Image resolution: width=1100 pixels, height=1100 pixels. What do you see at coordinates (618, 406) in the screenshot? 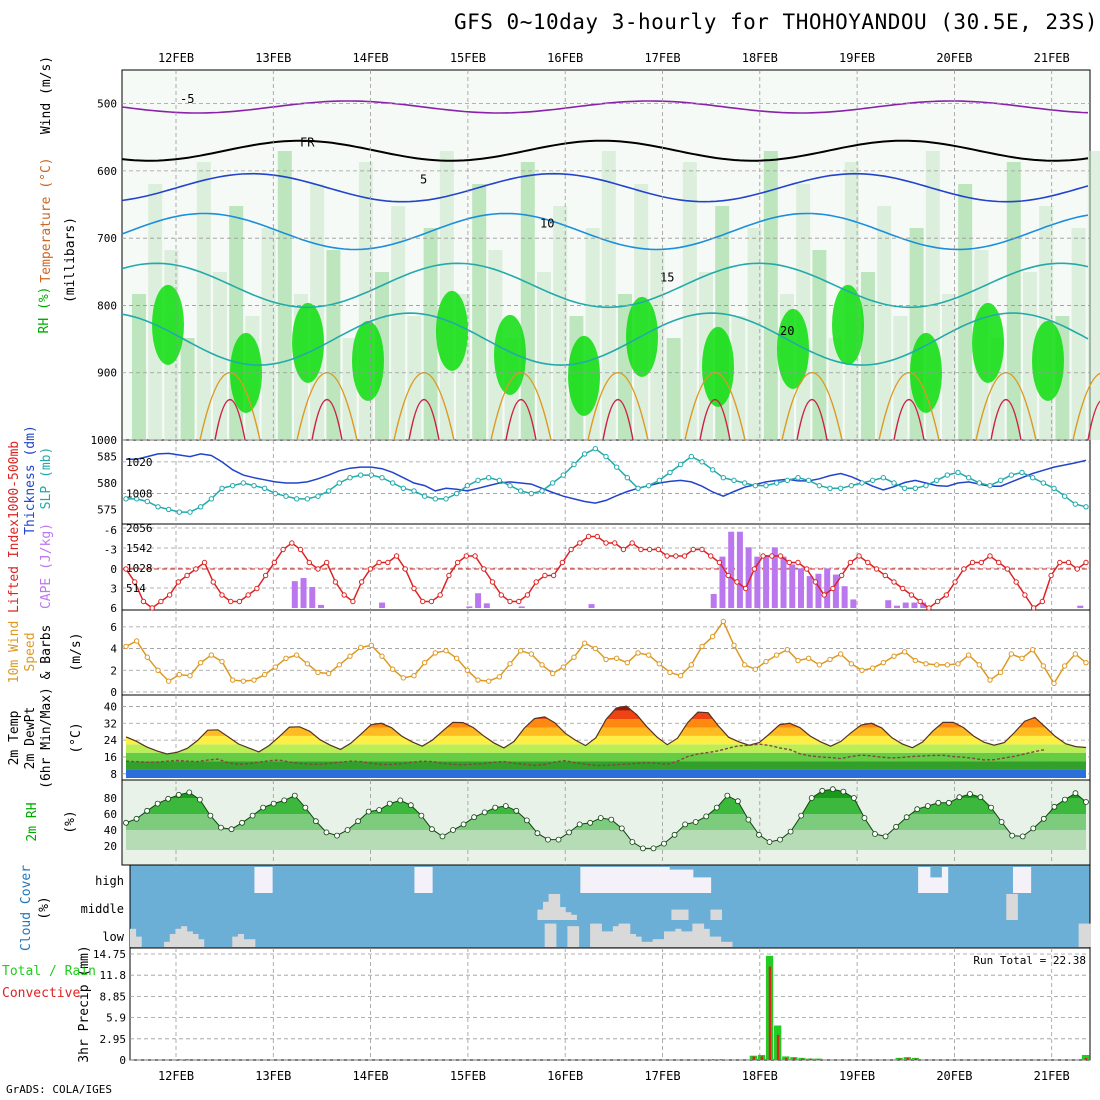
I see `warm-contour` at bounding box center [618, 406].